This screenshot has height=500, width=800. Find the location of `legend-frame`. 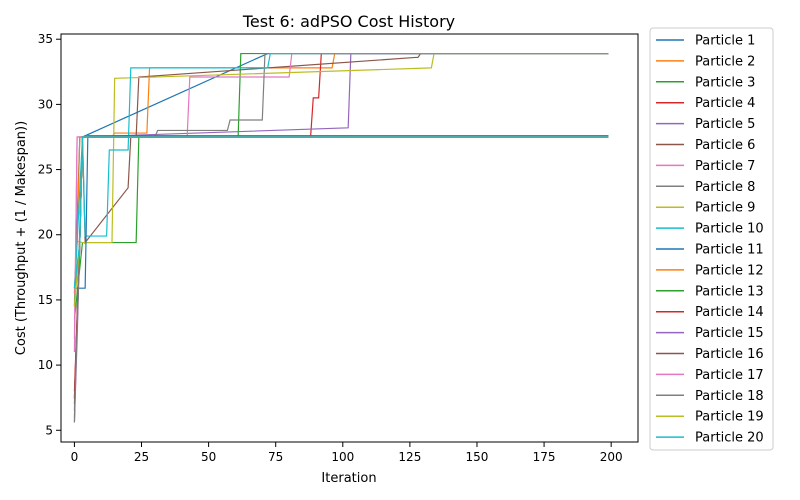

legend-frame is located at coordinates (711, 239).